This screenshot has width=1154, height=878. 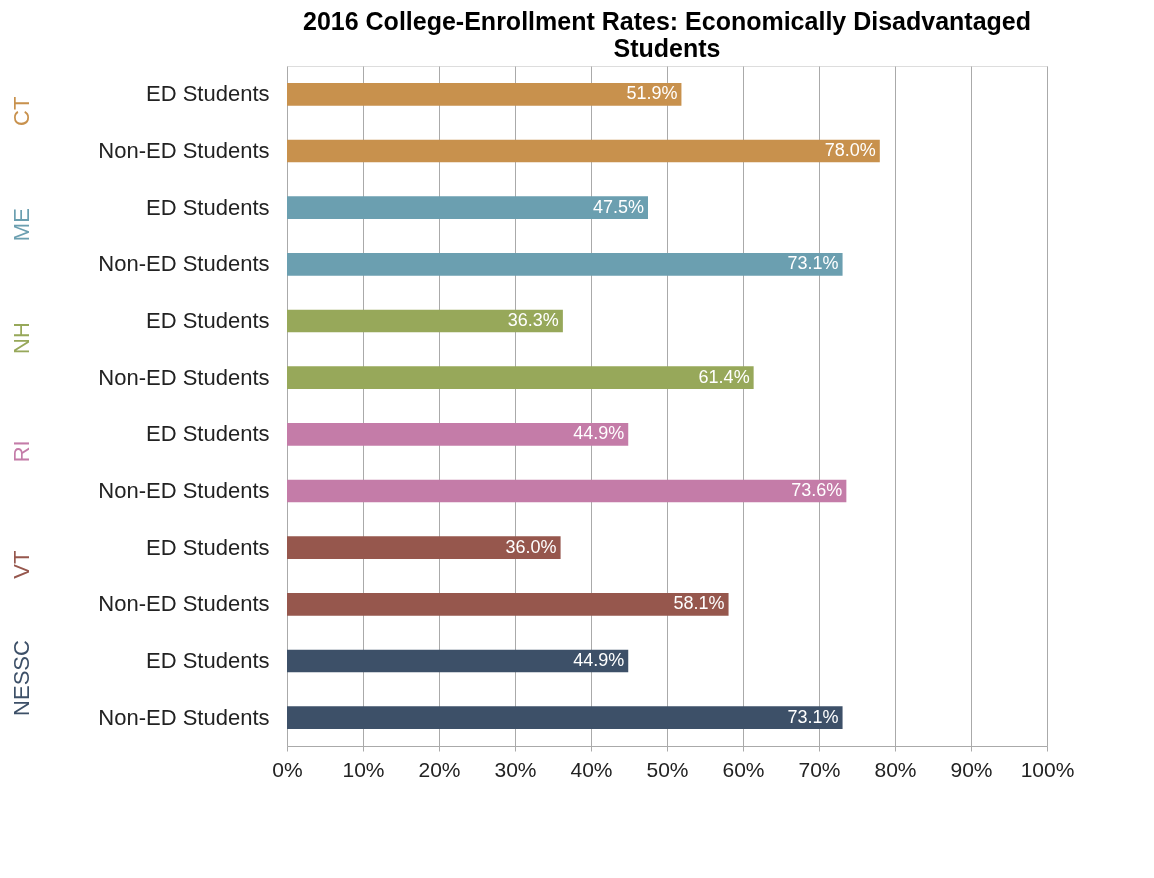 I want to click on x-tick-label: 0%, so click(x=287, y=769).